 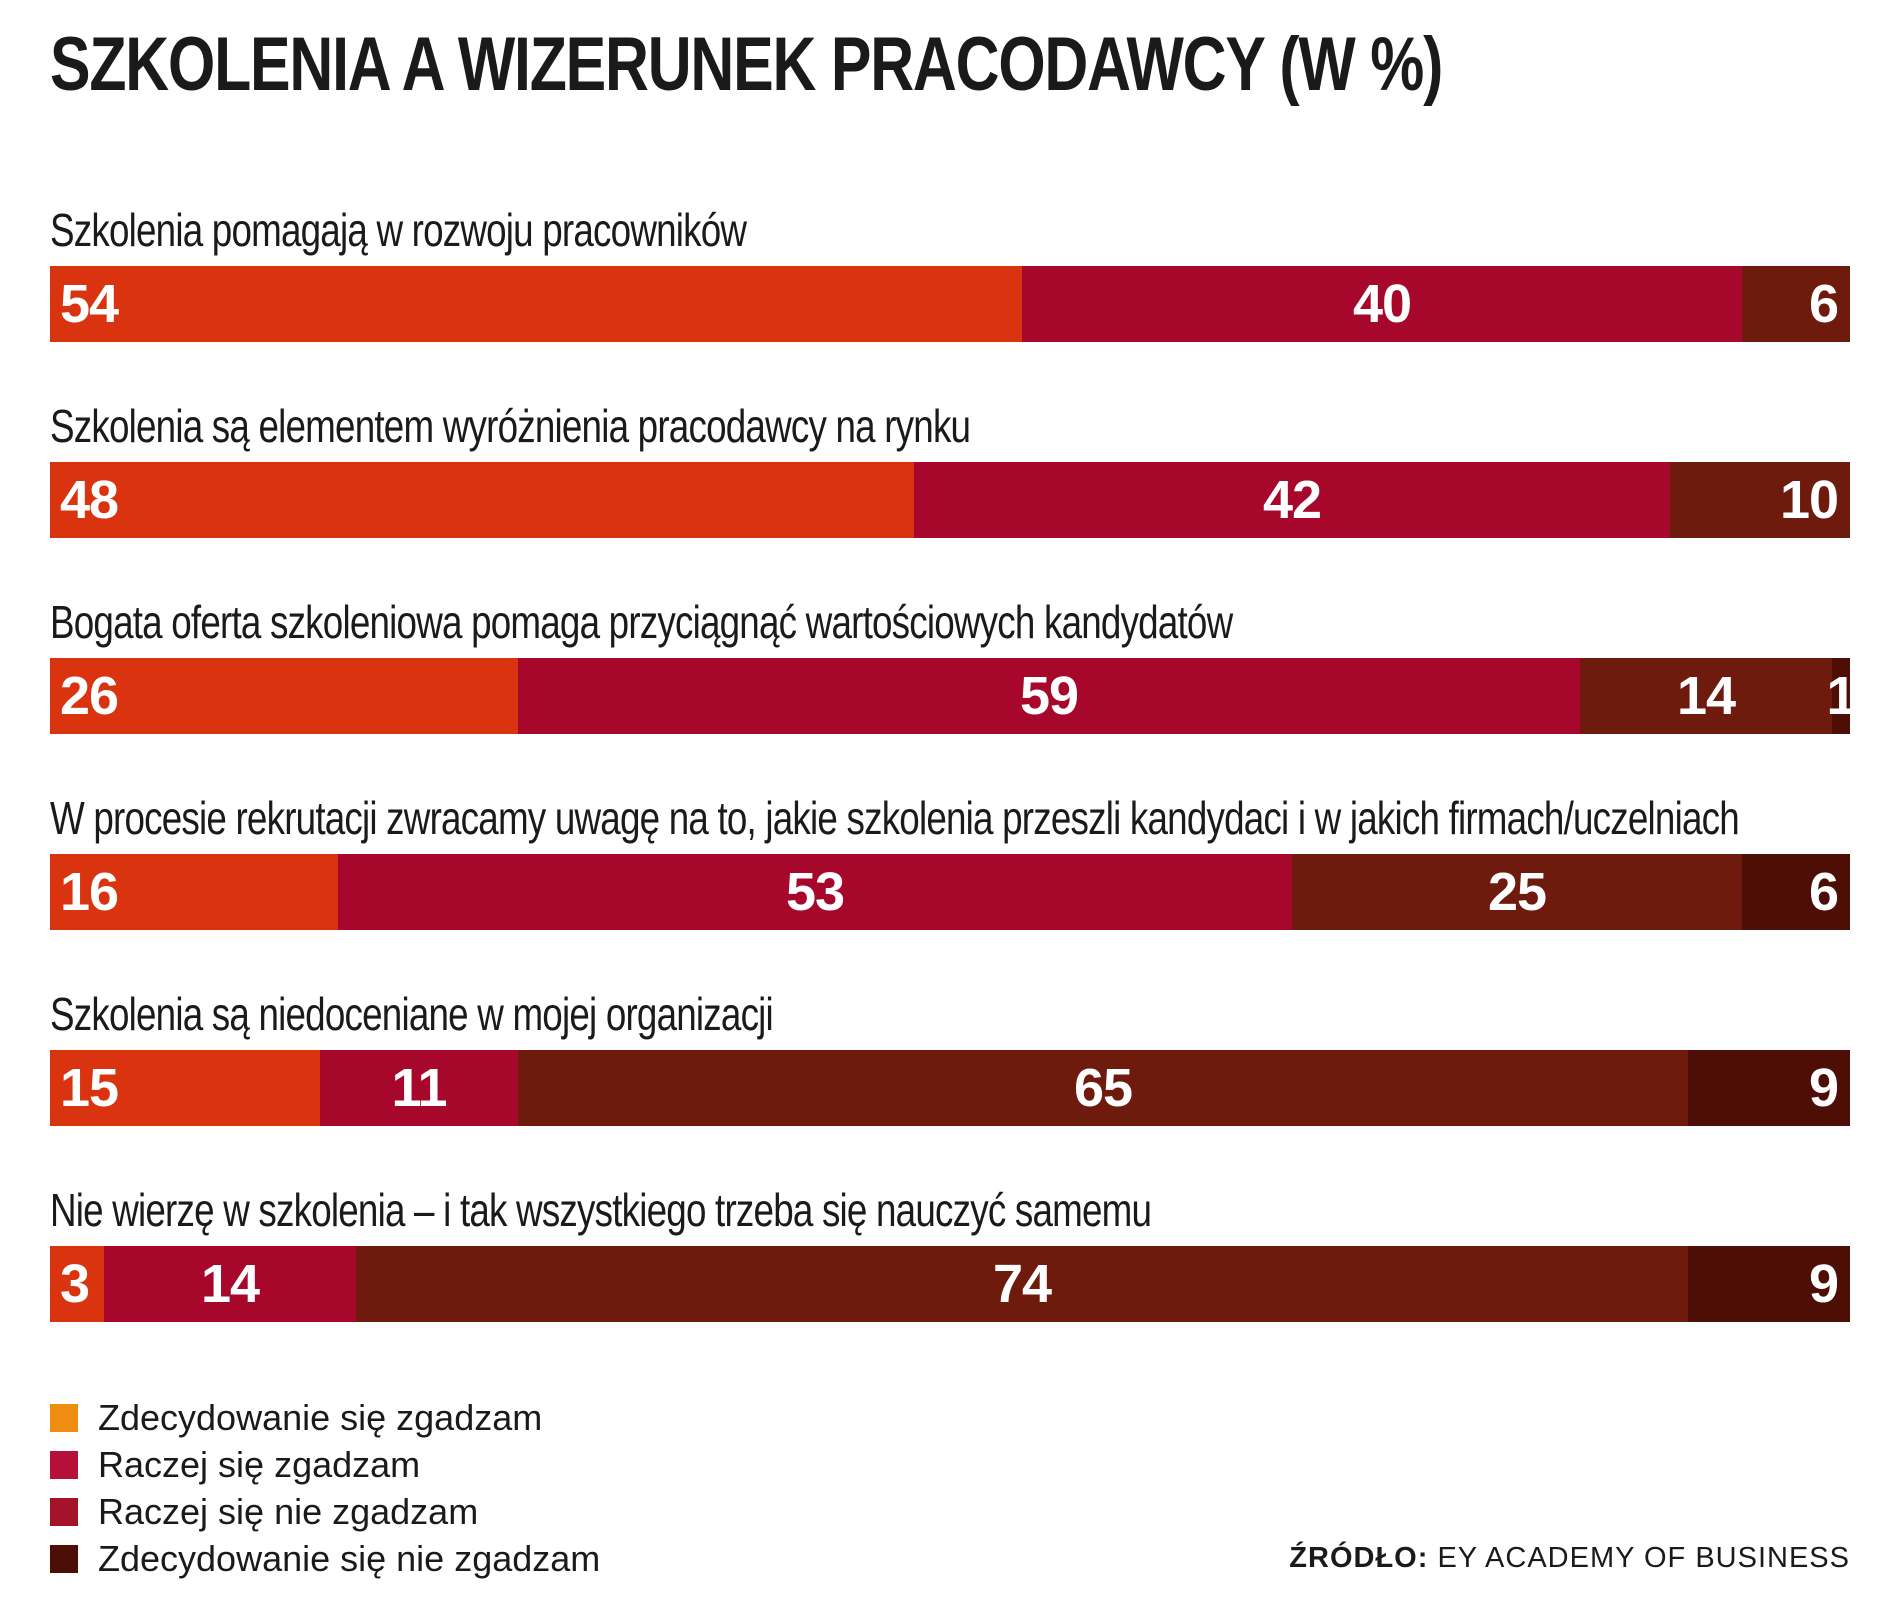 I want to click on data-label: 15, so click(x=89, y=1088).